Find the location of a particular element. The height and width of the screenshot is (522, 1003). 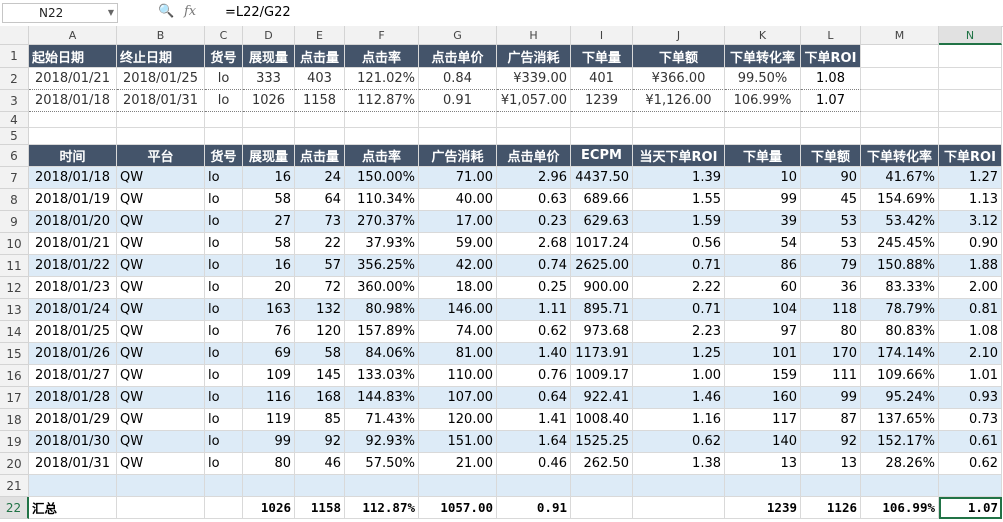

data-cell: 87 is located at coordinates (831, 420).